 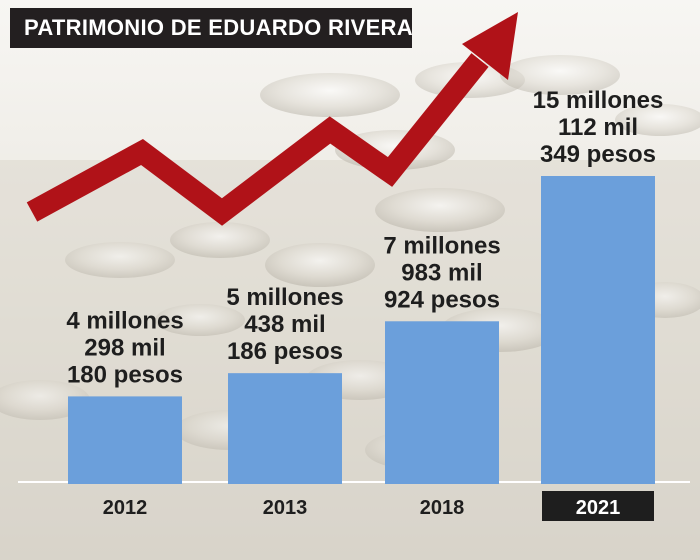 I want to click on category-labels-group: 2012 2013 2018 2021, so click(x=378, y=506).